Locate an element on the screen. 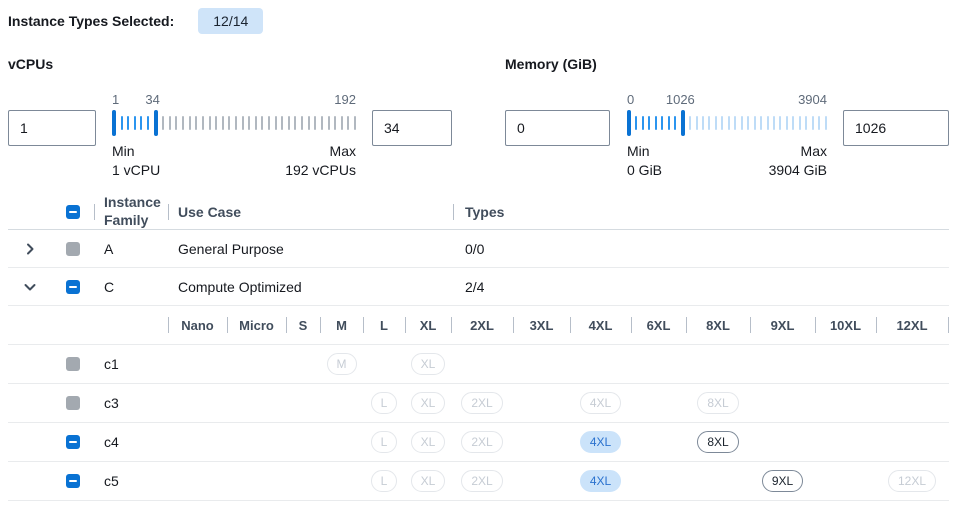 This screenshot has height=510, width=957. vcpu-max-value: 192 vCPUs is located at coordinates (320, 170).